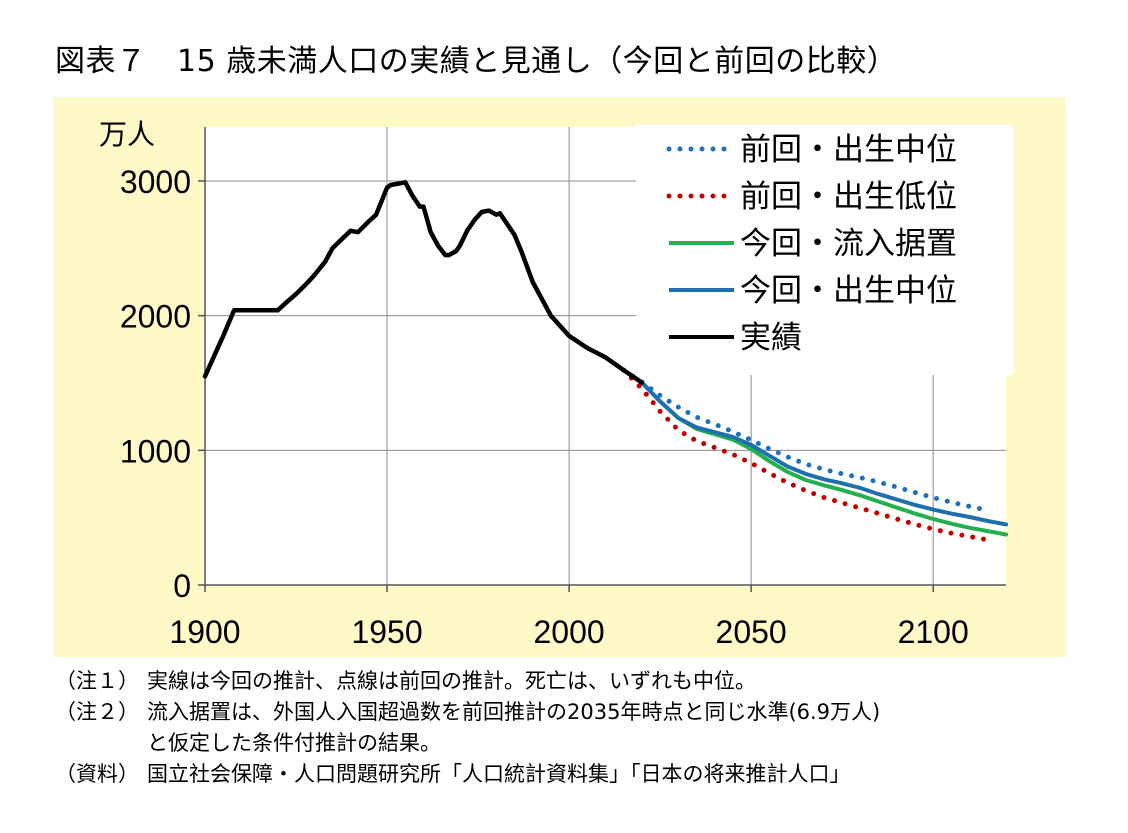  I want to click on note-text: 流入据置は、外国人入国超過数を前回推計の2035年時点と同じ水準(6.9万人), so click(514, 712).